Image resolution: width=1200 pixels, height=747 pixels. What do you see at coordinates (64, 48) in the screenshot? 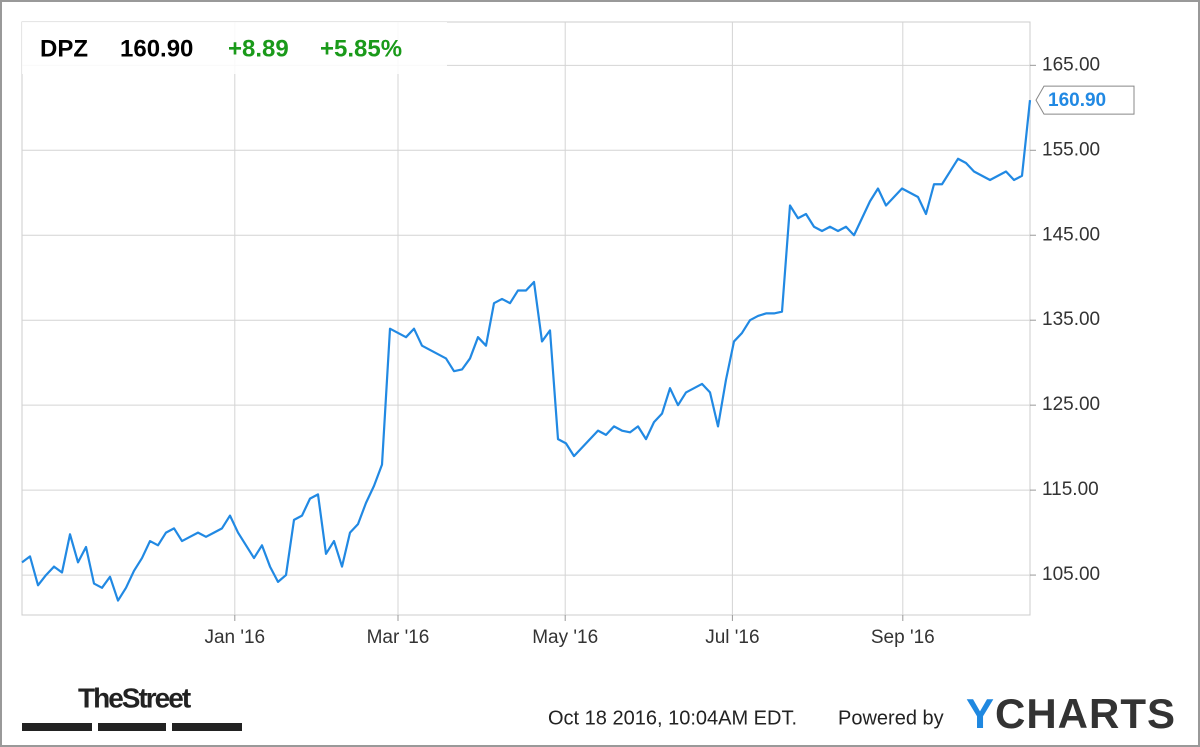
I see `symbol: DPZ` at bounding box center [64, 48].